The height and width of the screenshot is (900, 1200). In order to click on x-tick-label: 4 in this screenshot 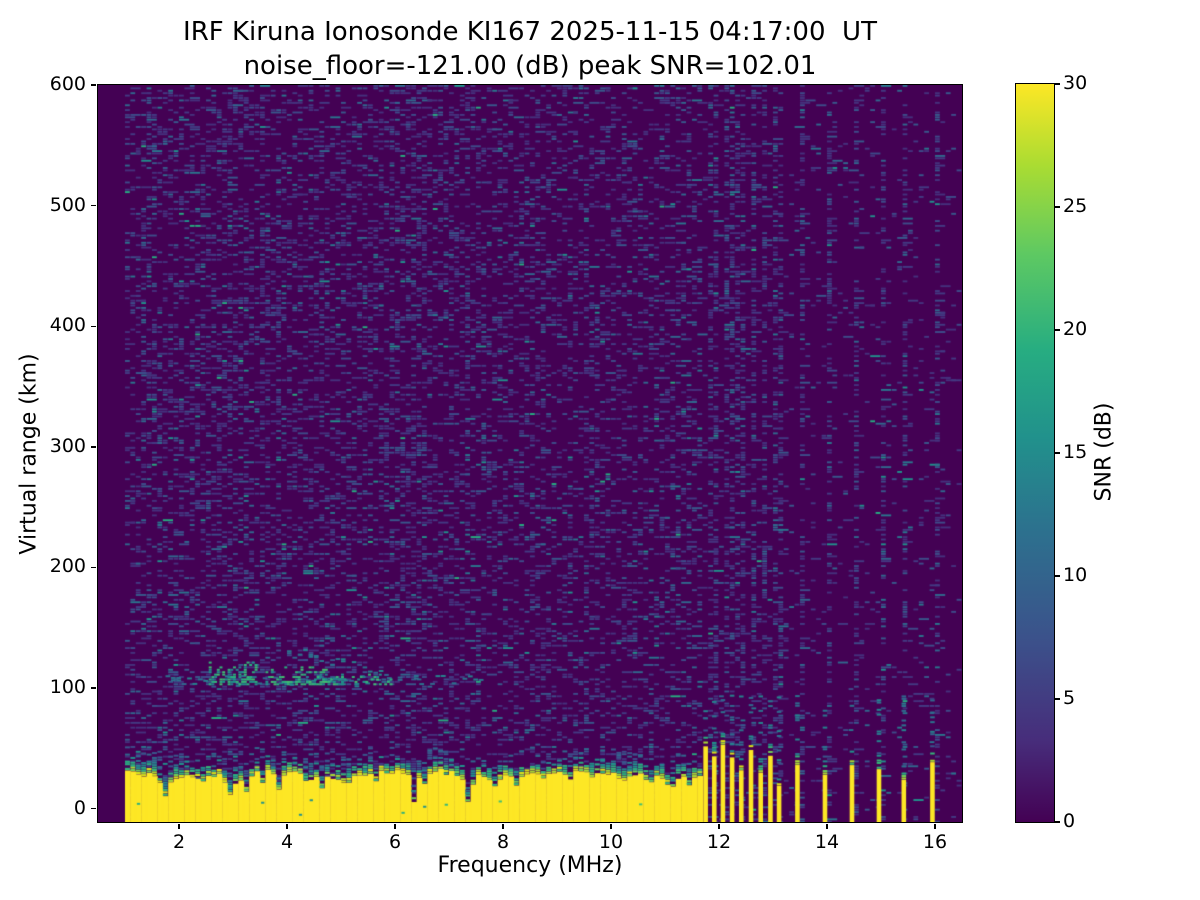, I will do `click(287, 842)`.